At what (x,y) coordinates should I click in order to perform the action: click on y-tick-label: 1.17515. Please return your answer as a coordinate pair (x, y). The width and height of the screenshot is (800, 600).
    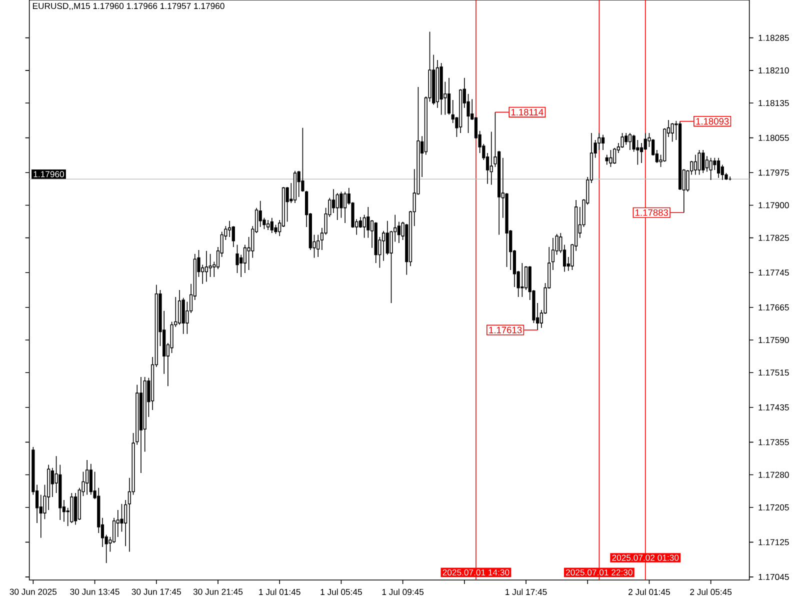
    Looking at the image, I should click on (773, 373).